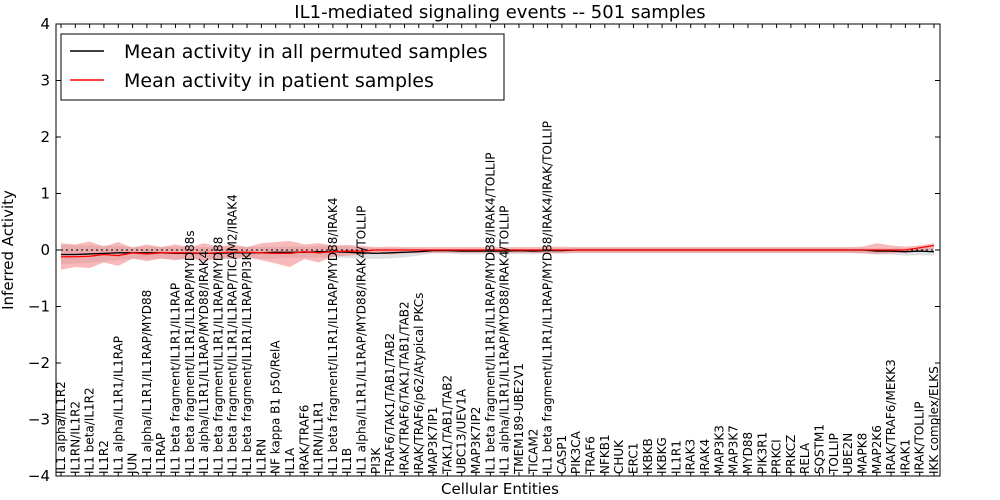  What do you see at coordinates (39, 420) in the screenshot?
I see `y-tick-label-1: −3` at bounding box center [39, 420].